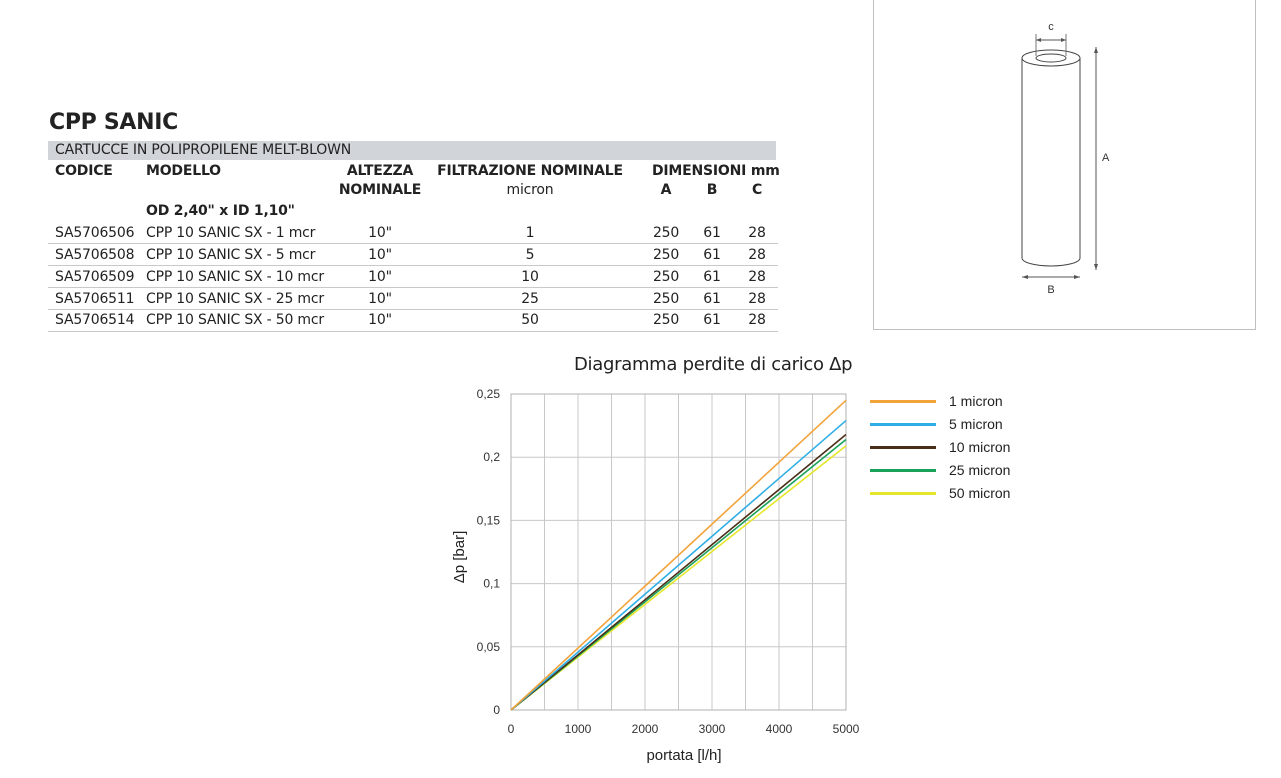 The image size is (1281, 778). I want to click on header-dimensioni: DIMENSIONI mm, so click(716, 171).